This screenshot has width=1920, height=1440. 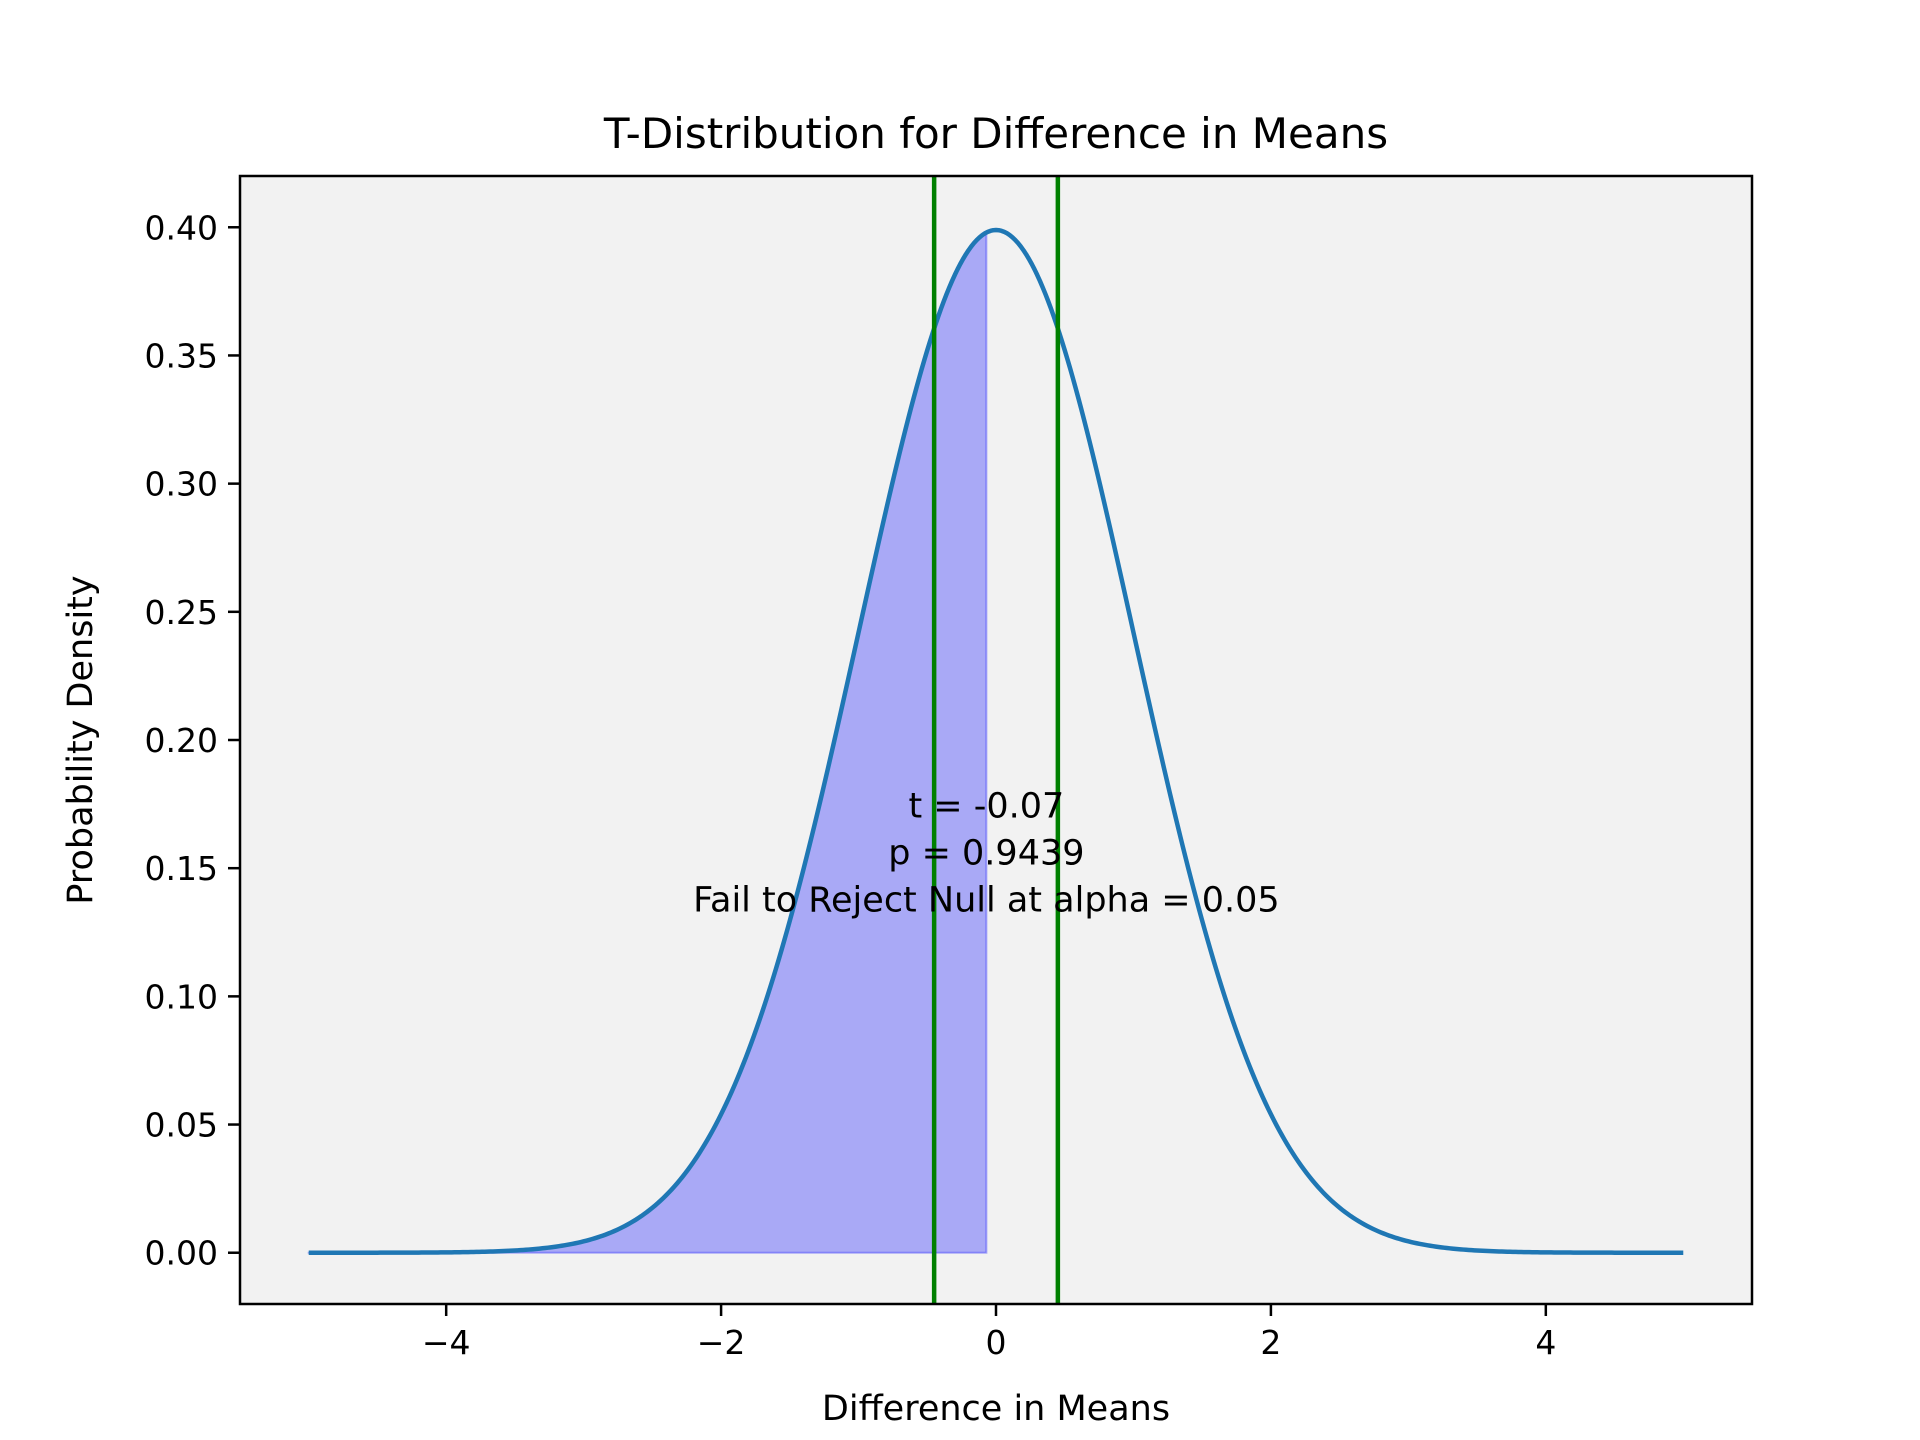 I want to click on annotation-line-1: t = -0.07, so click(x=986, y=806).